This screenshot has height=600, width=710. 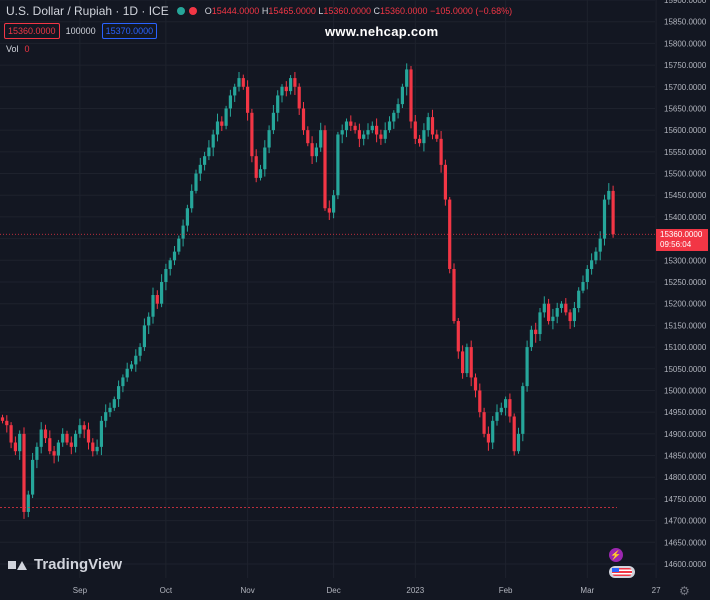 What do you see at coordinates (376, 11) in the screenshot?
I see `close-label: C` at bounding box center [376, 11].